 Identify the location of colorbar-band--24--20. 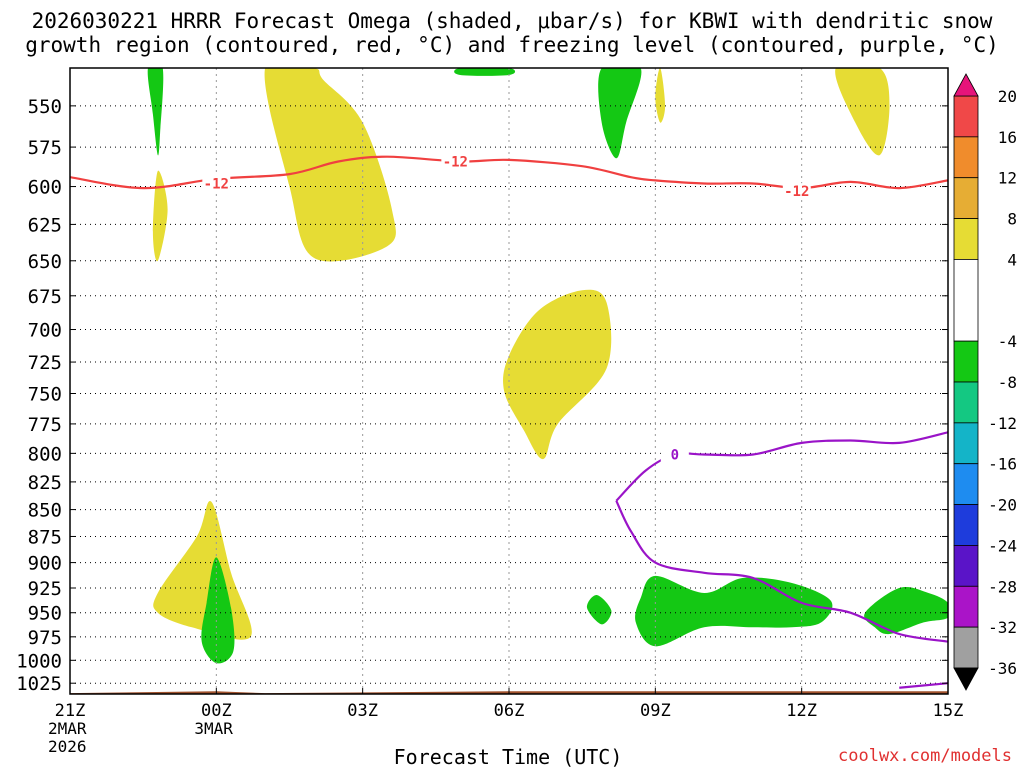
(966, 525).